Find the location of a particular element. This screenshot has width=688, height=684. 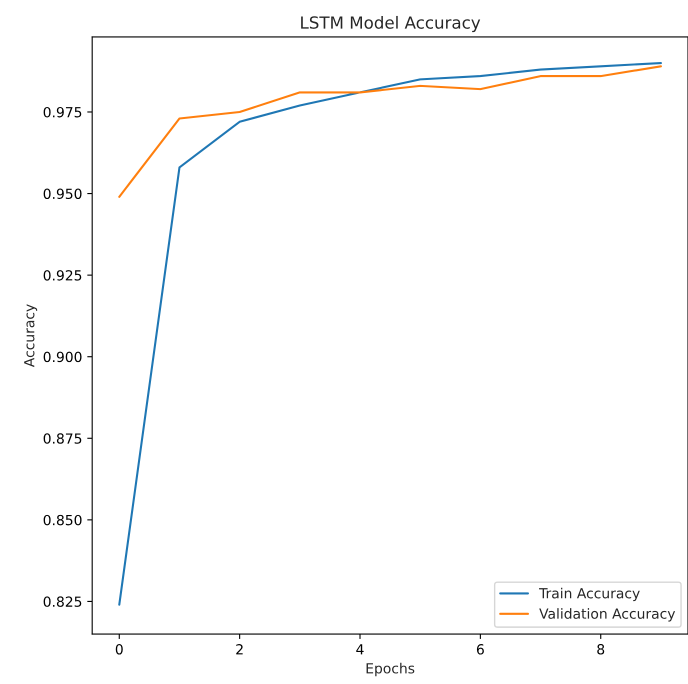

x-tick-label: 6 is located at coordinates (480, 649).